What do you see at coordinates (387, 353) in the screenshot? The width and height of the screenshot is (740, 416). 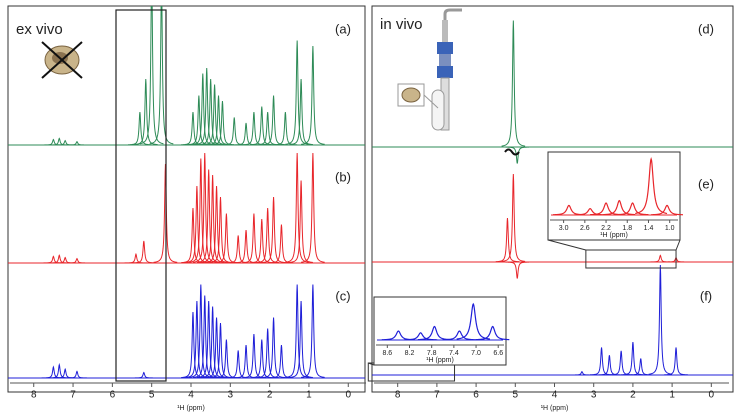 I see `inset-tick-label: 8.6` at bounding box center [387, 353].